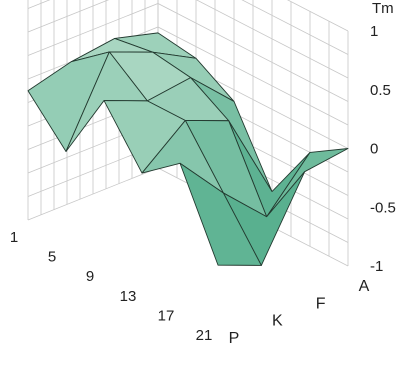  I want to click on x-tick-label: 1, so click(14, 237).